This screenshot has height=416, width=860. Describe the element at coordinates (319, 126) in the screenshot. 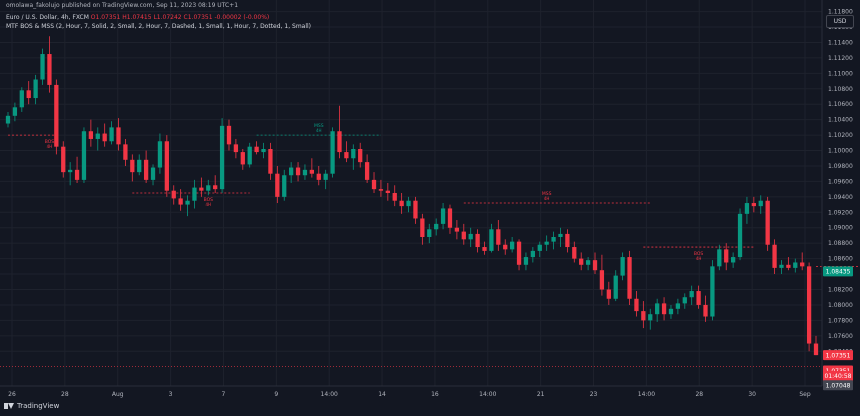

I see `structure-label: MSS` at that location.